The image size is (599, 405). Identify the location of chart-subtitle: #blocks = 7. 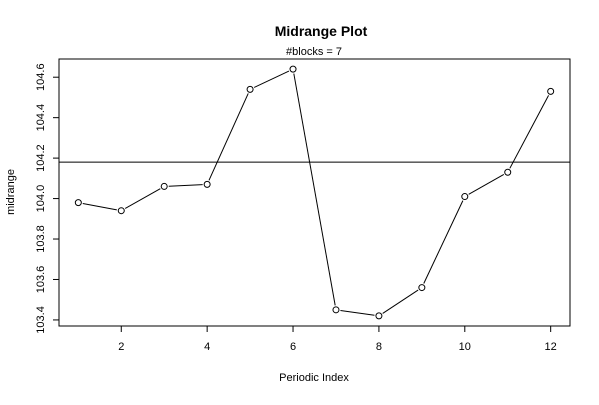
(314, 52).